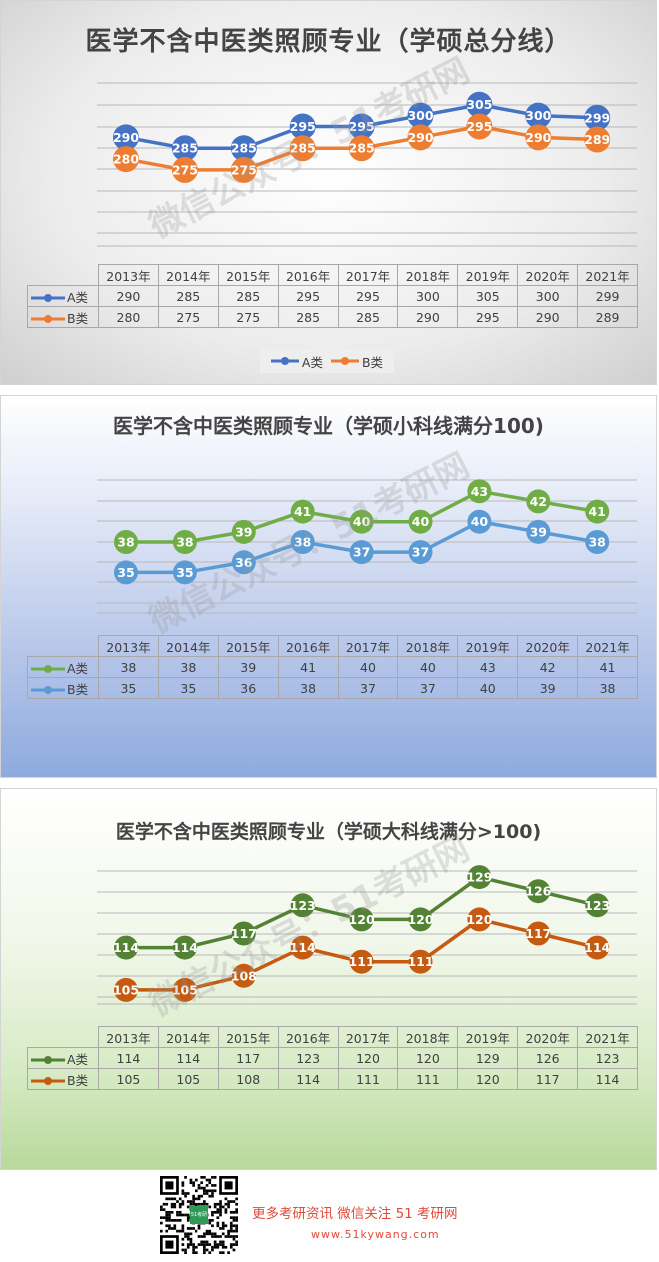 The height and width of the screenshot is (1262, 659). What do you see at coordinates (548, 1079) in the screenshot?
I see `table-cell: 117` at bounding box center [548, 1079].